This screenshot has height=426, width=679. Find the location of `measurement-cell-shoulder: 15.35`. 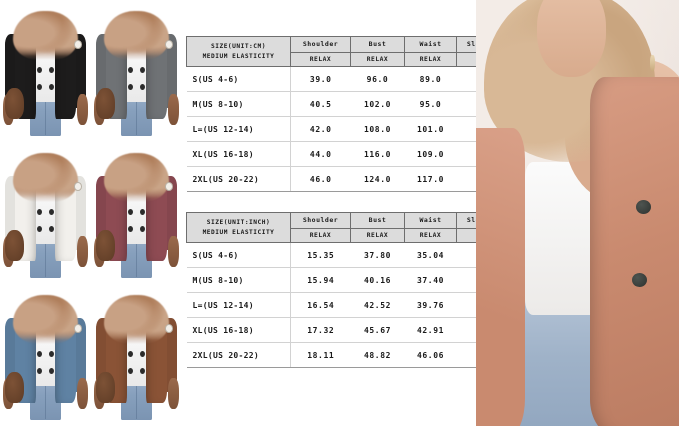

measurement-cell-shoulder: 15.35 is located at coordinates (320, 255).